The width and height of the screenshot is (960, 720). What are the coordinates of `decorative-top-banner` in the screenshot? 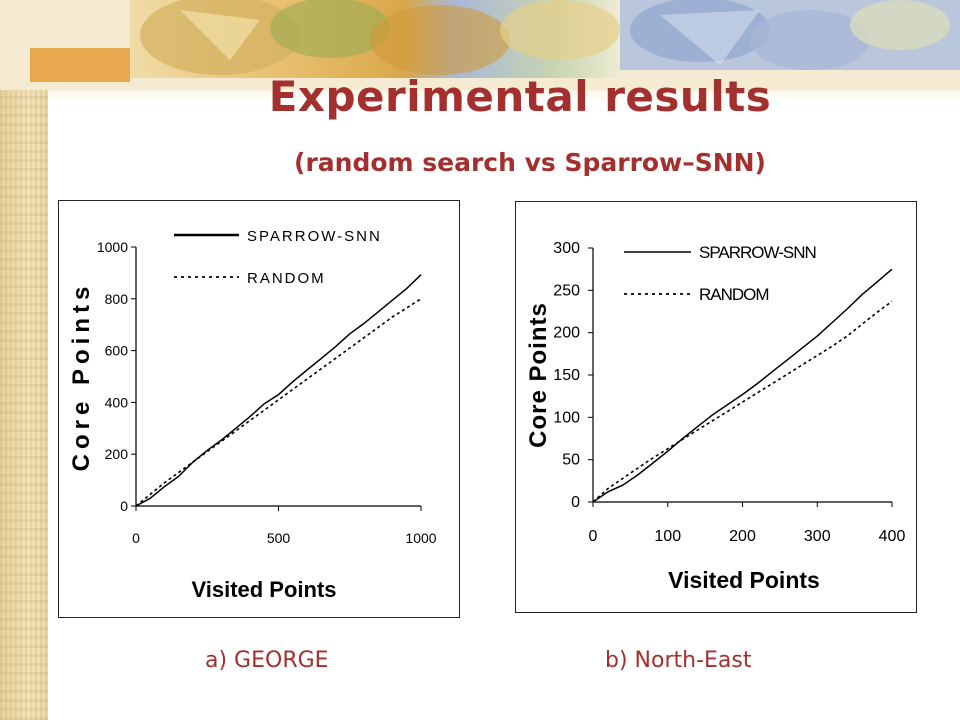 It's located at (480, 45).